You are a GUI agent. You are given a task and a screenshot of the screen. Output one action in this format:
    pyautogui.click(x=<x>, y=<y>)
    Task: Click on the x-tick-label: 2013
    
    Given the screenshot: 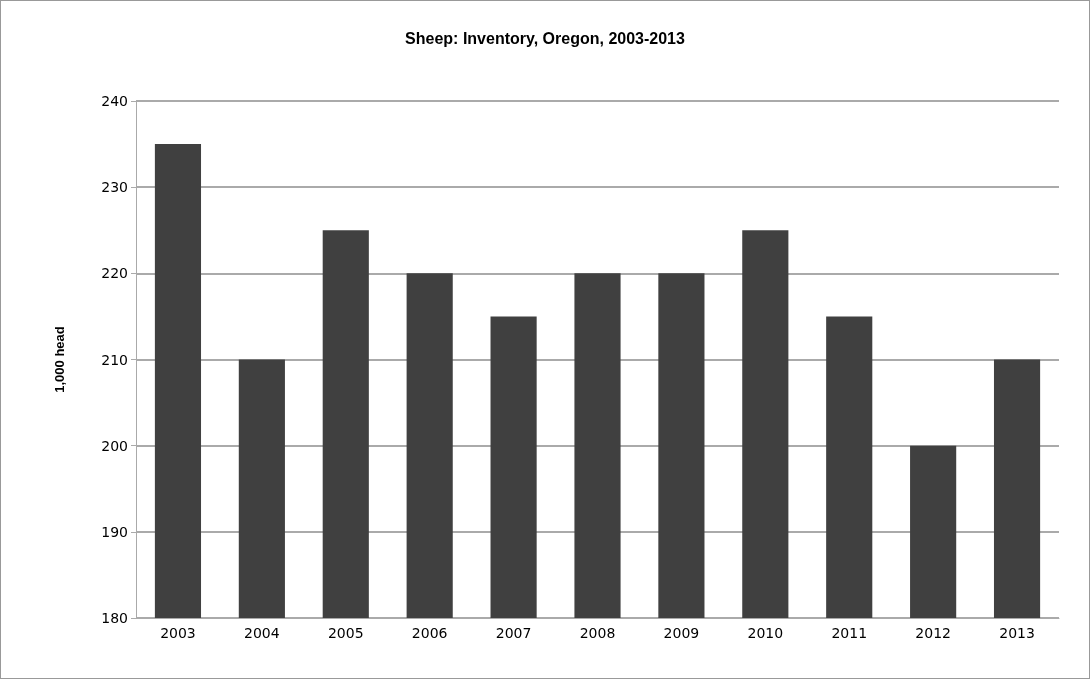 What is the action you would take?
    pyautogui.click(x=1017, y=633)
    